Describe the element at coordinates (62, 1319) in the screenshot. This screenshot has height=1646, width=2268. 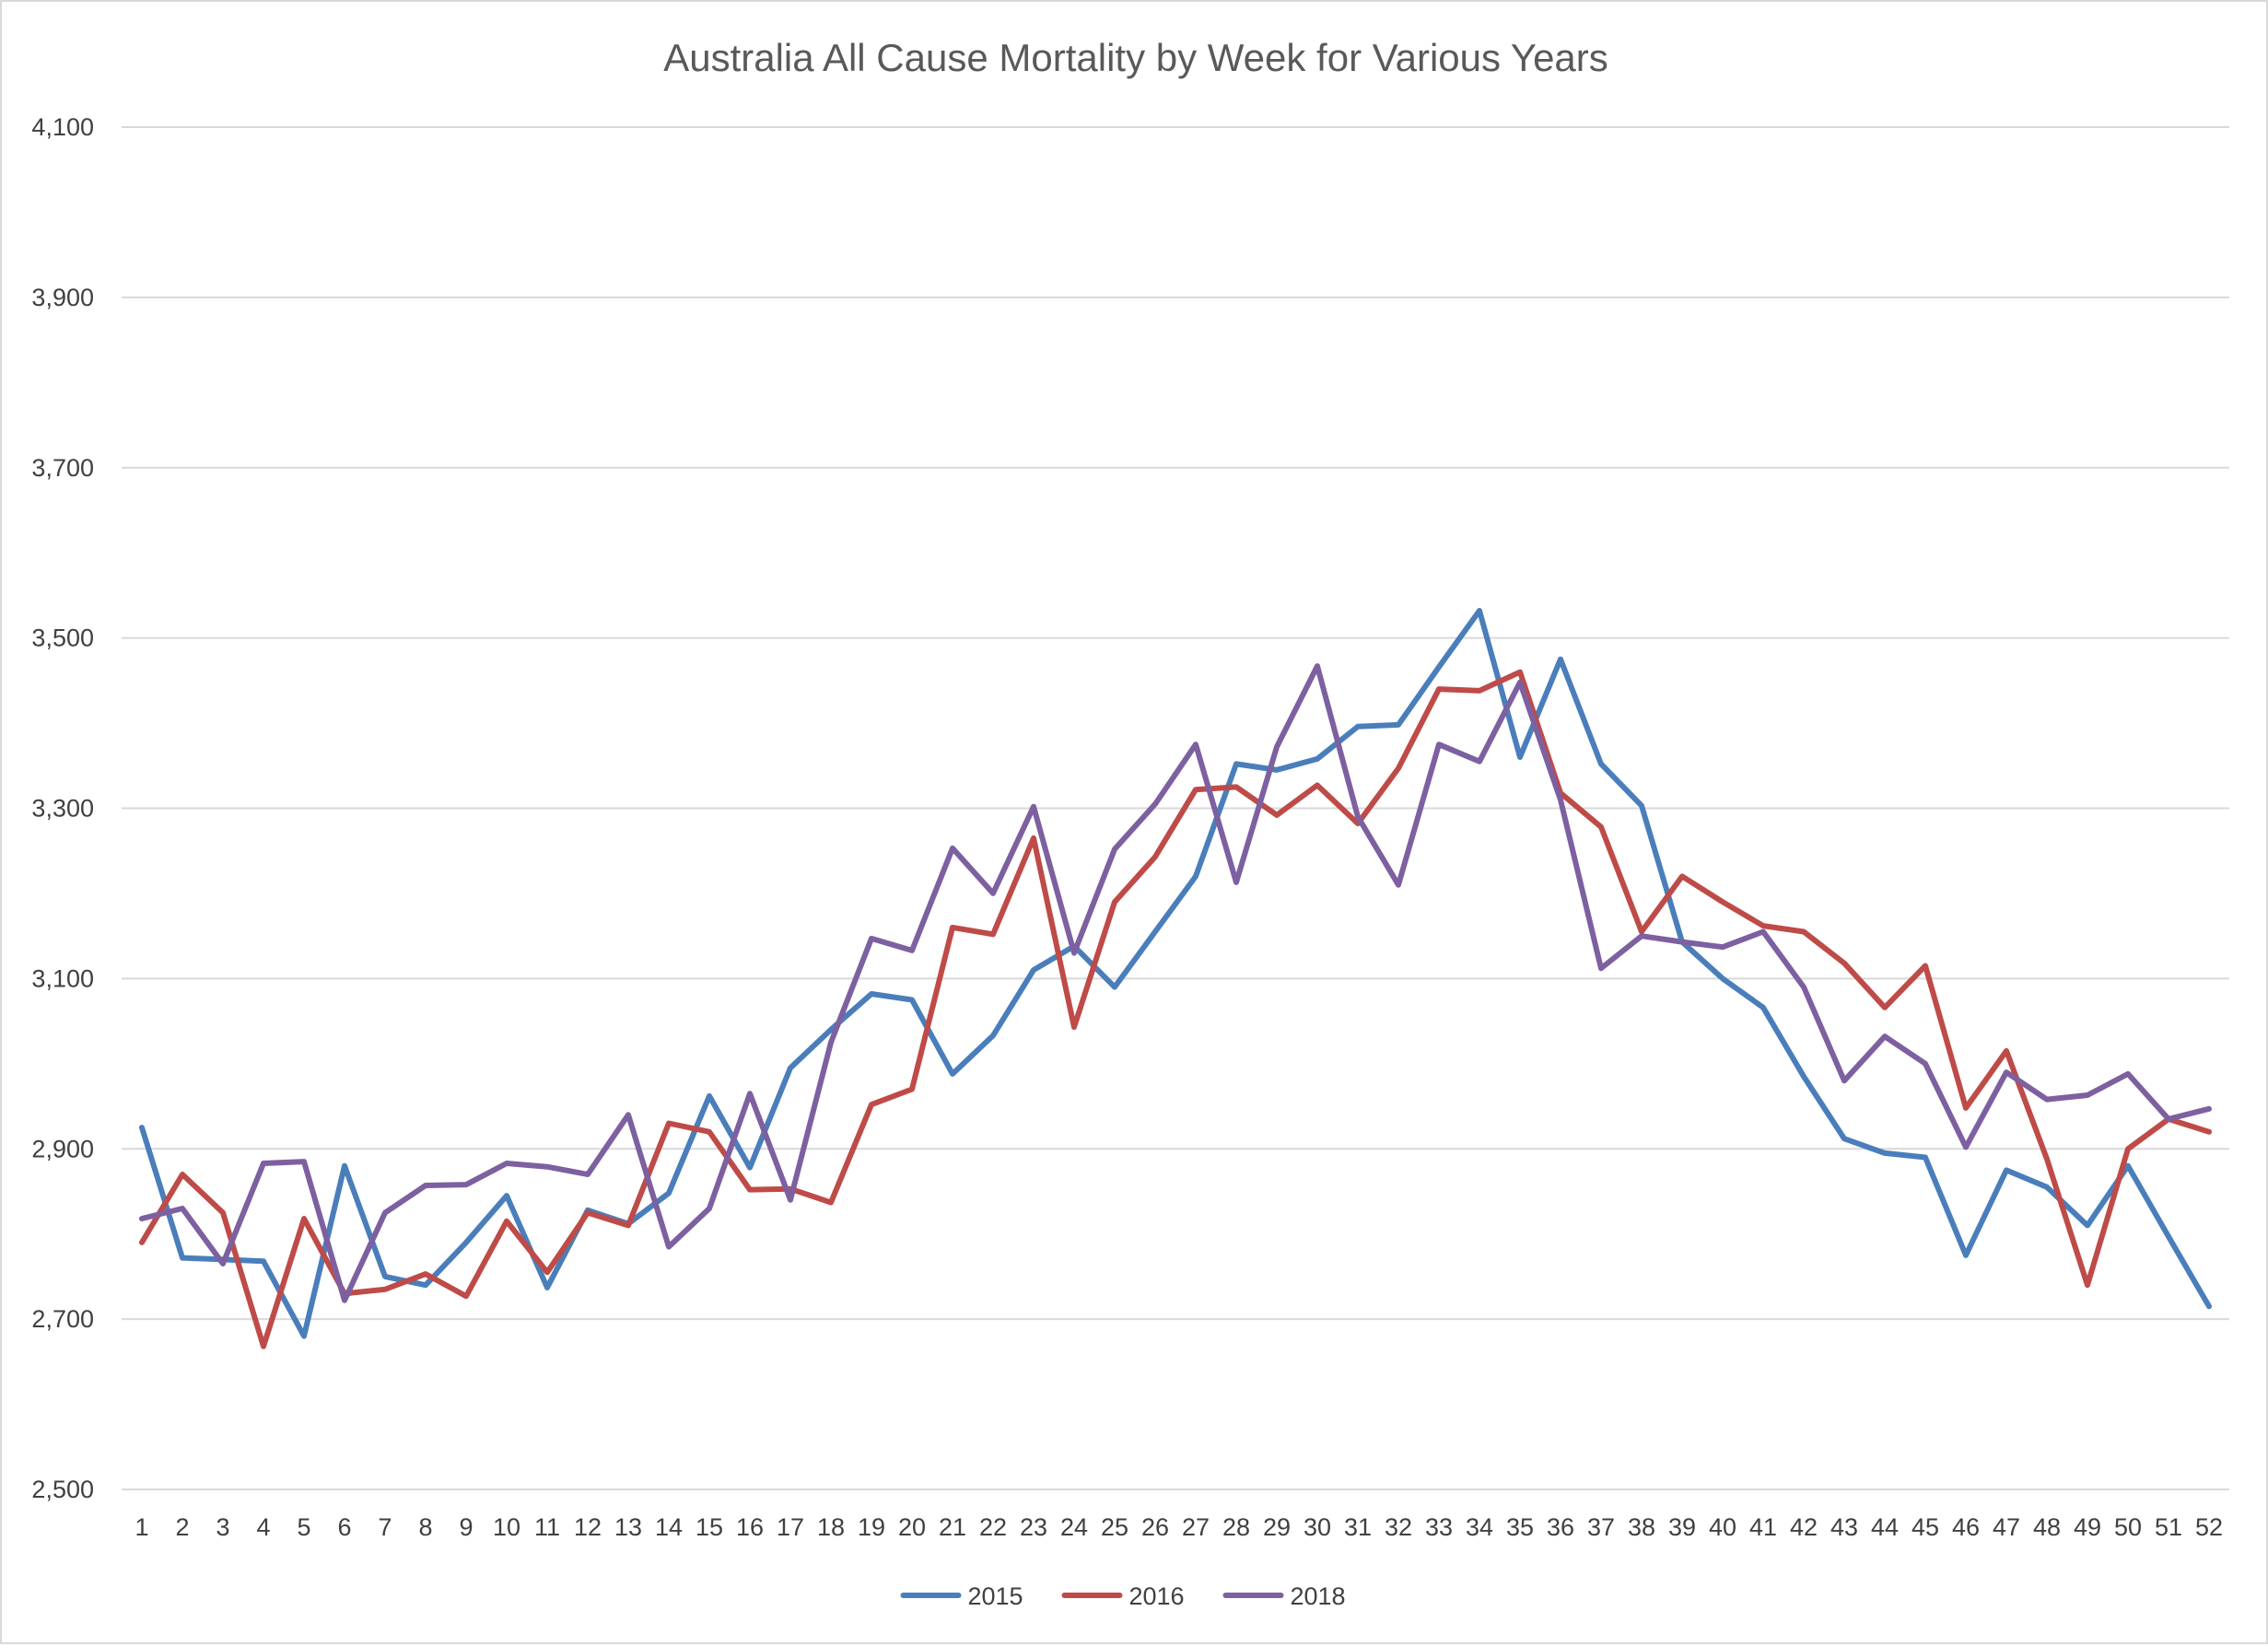
I see `y-tick-label: 2,700` at that location.